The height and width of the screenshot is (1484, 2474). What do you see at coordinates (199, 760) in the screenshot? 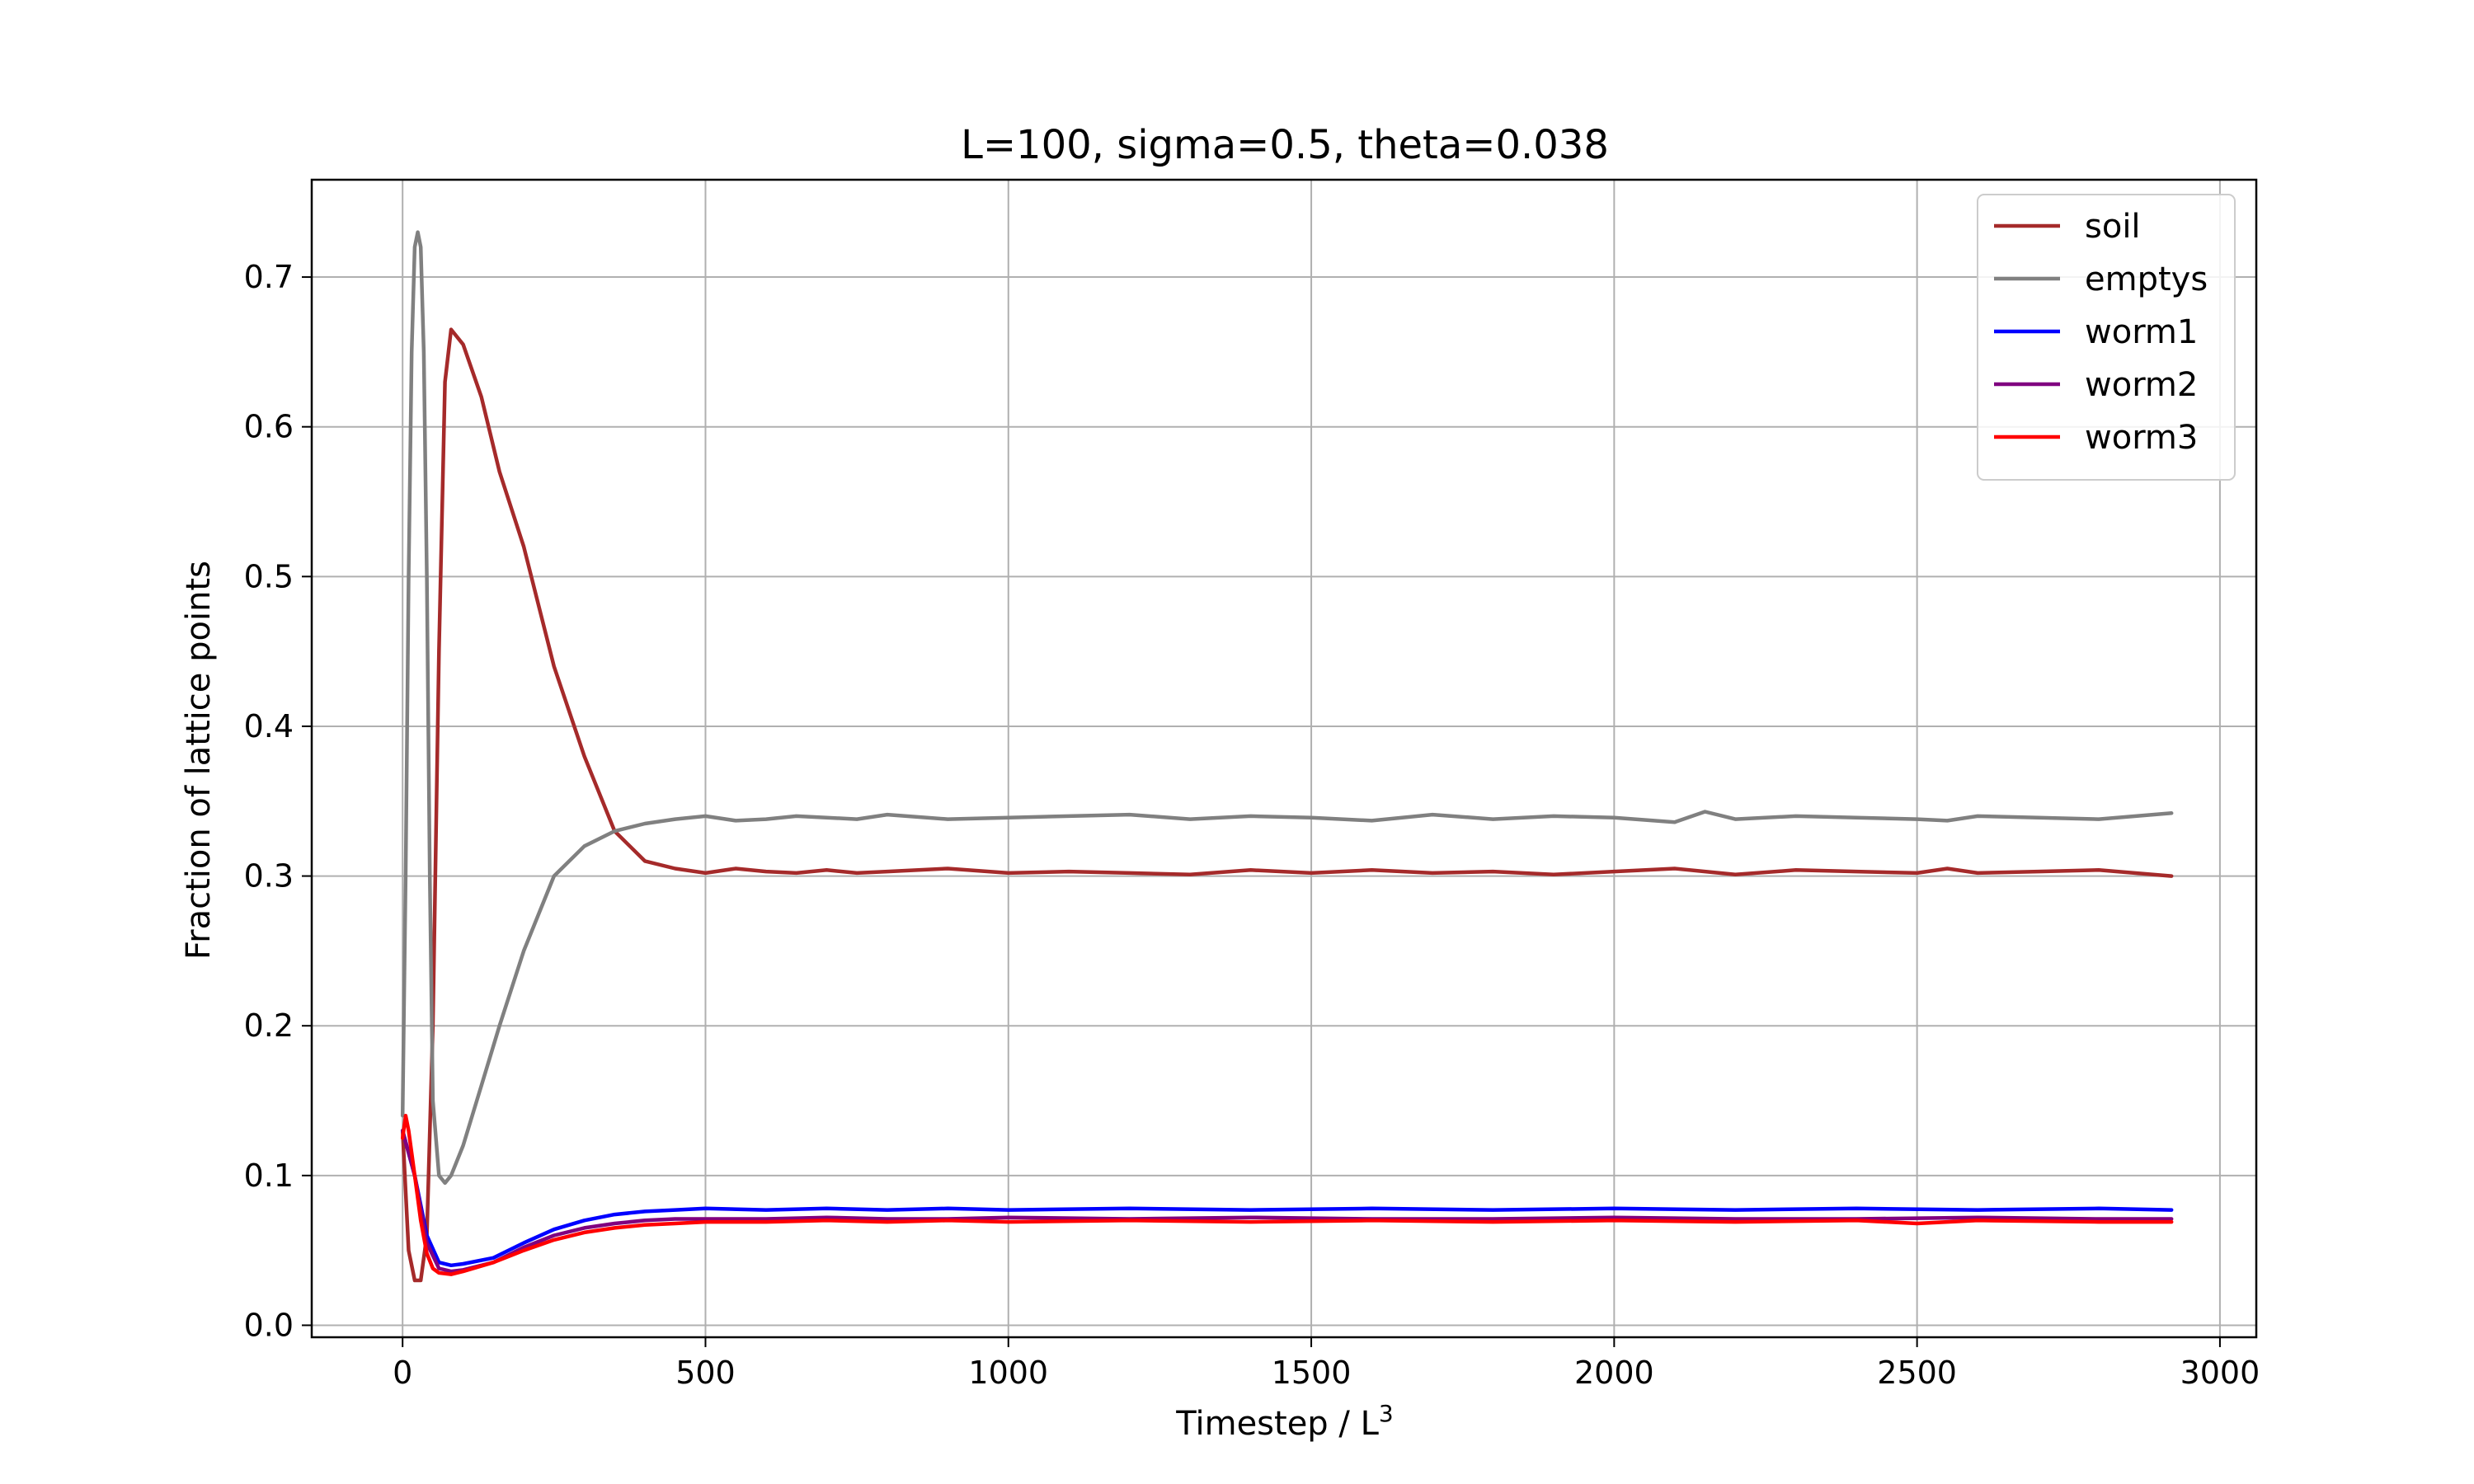
I see `y-axis-label: Fraction of lattice points` at bounding box center [199, 760].